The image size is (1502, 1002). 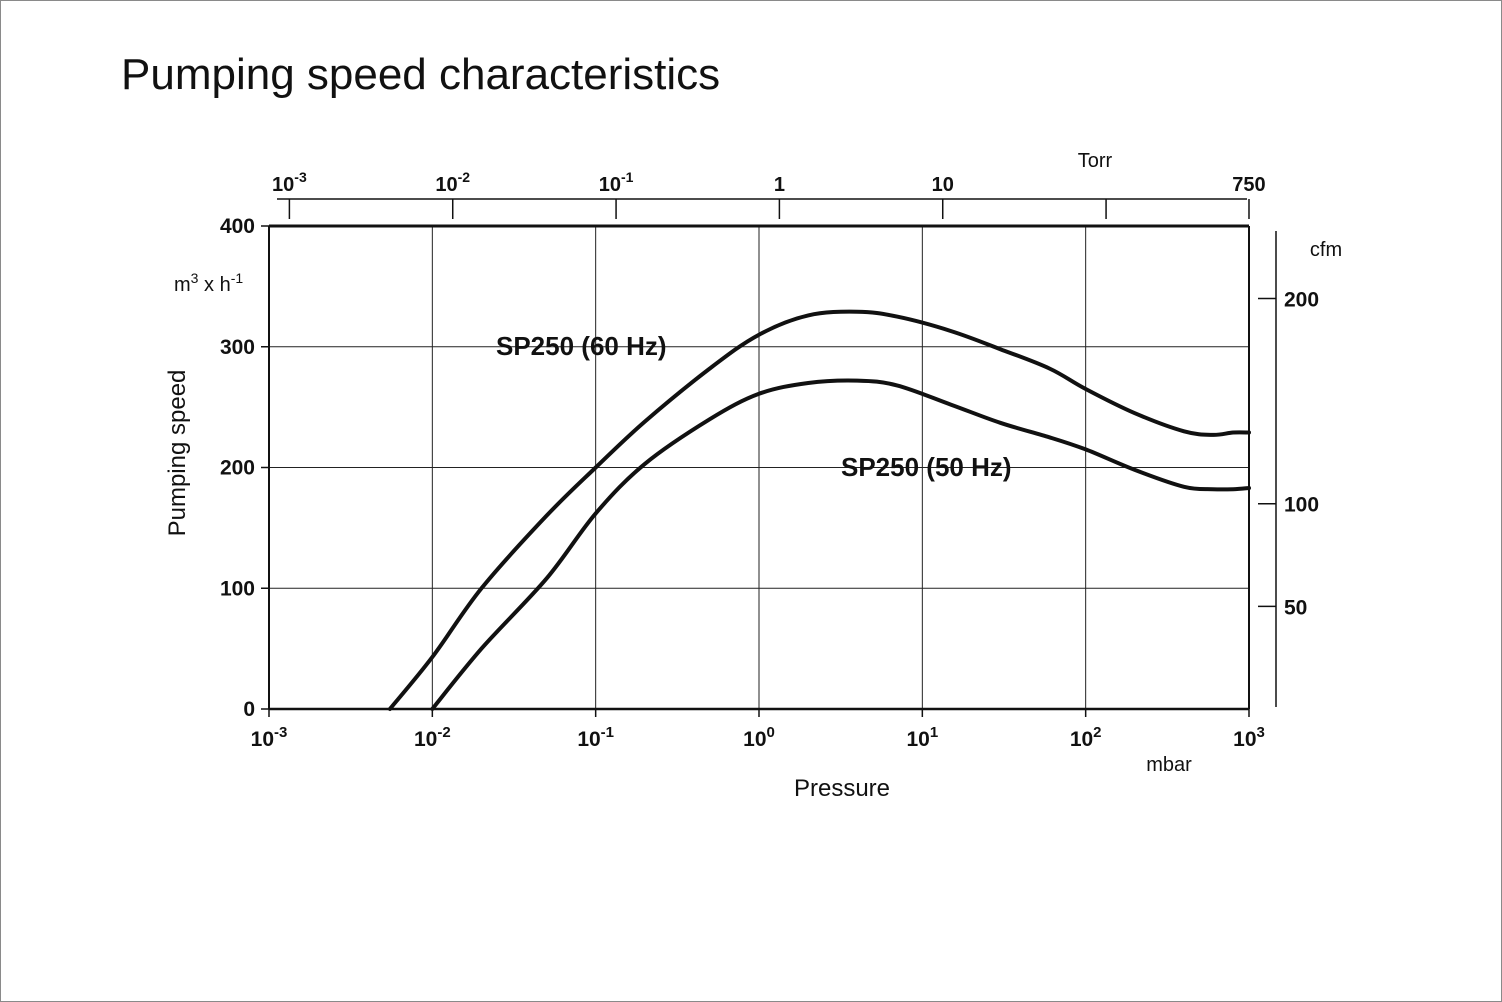 What do you see at coordinates (943, 185) in the screenshot?
I see `torr-tick-label: 10` at bounding box center [943, 185].